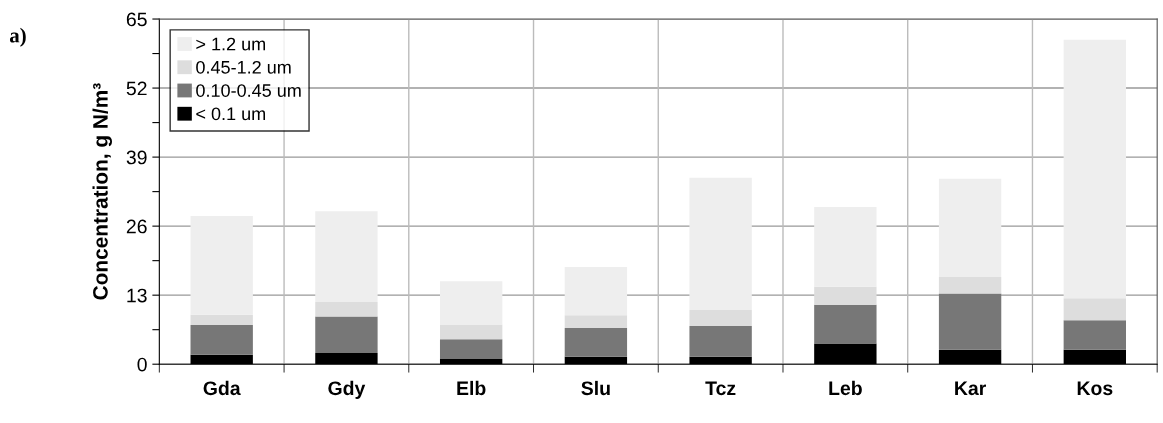 The height and width of the screenshot is (423, 1163). What do you see at coordinates (595, 388) in the screenshot?
I see `x-tick-label: Slu` at bounding box center [595, 388].